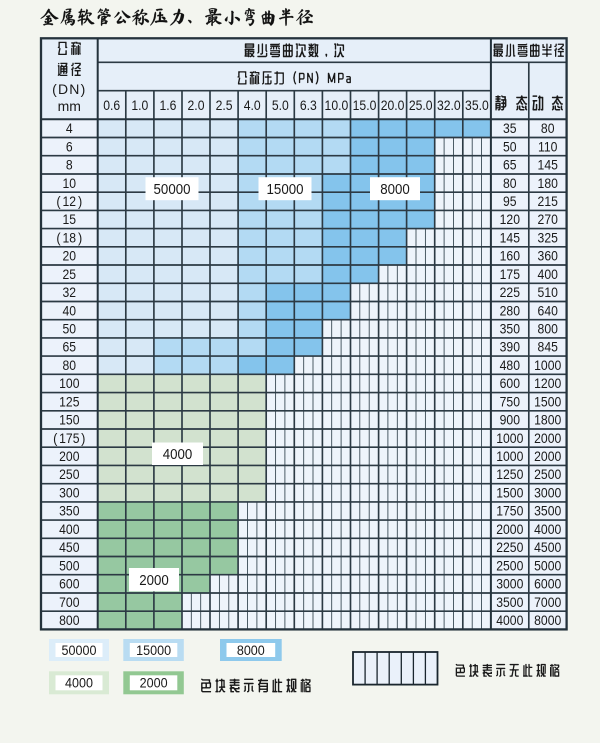 This screenshot has height=743, width=600. I want to click on svg-text: 2.0, so click(196, 105).